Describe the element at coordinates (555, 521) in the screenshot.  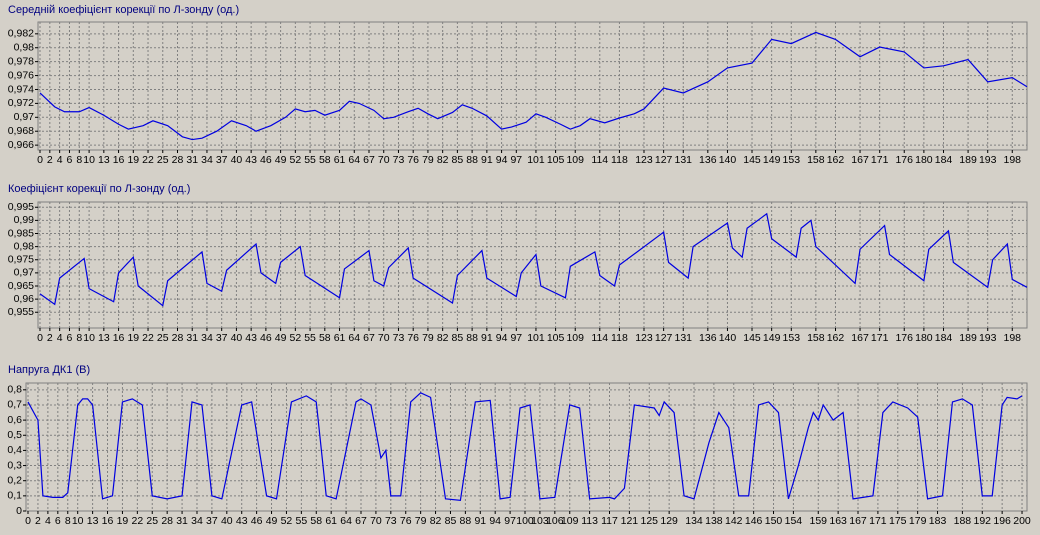
I see `x-tick-label: 106` at that location.